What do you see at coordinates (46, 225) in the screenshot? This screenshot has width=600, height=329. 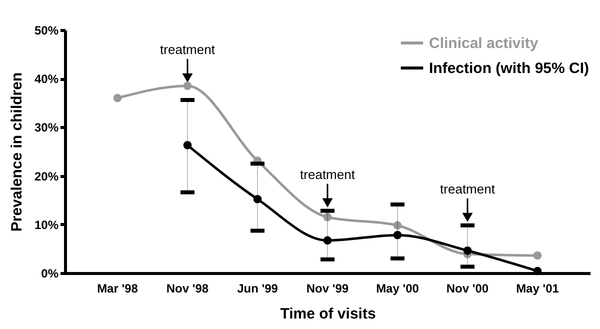 I see `y-tick-label: 10%` at bounding box center [46, 225].